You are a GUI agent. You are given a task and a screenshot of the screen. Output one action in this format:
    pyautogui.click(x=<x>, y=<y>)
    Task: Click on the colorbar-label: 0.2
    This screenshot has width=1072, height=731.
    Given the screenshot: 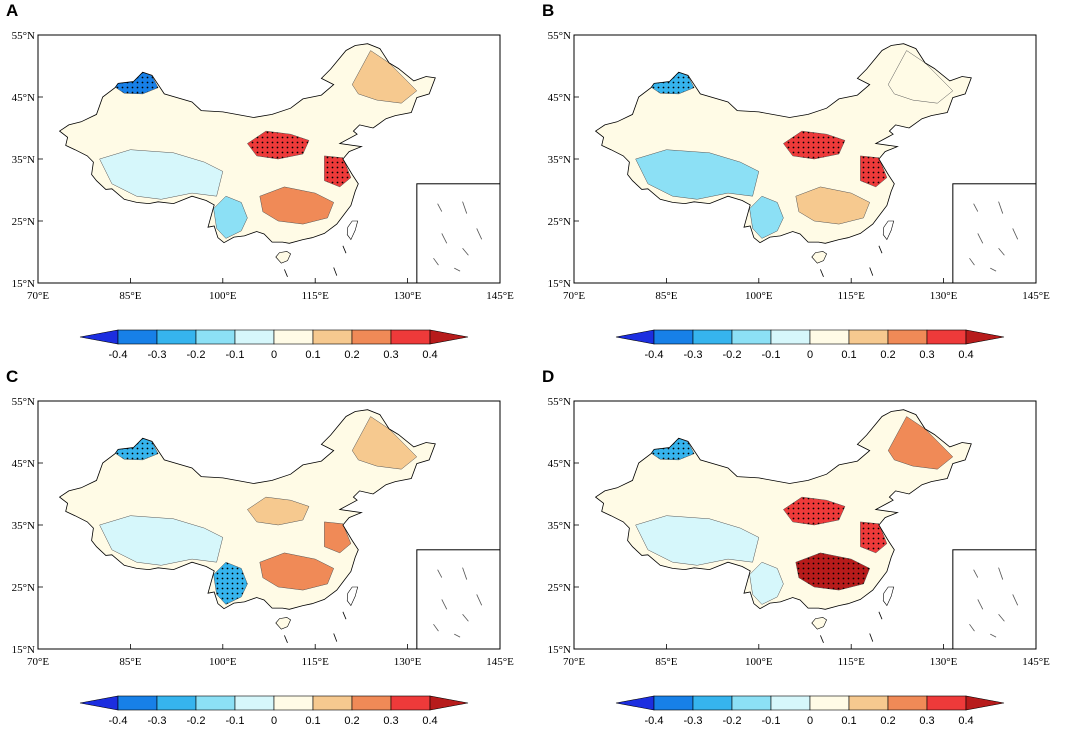 What is the action you would take?
    pyautogui.click(x=887, y=721)
    